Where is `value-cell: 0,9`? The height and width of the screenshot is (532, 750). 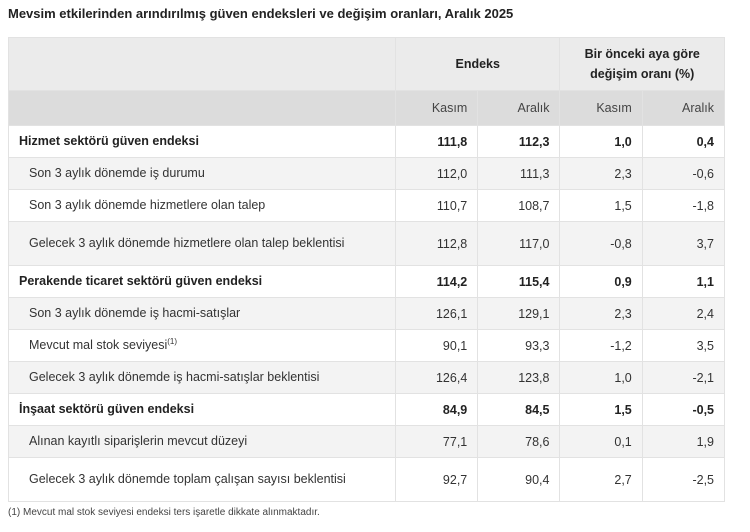
value-cell: 0,9 is located at coordinates (601, 281).